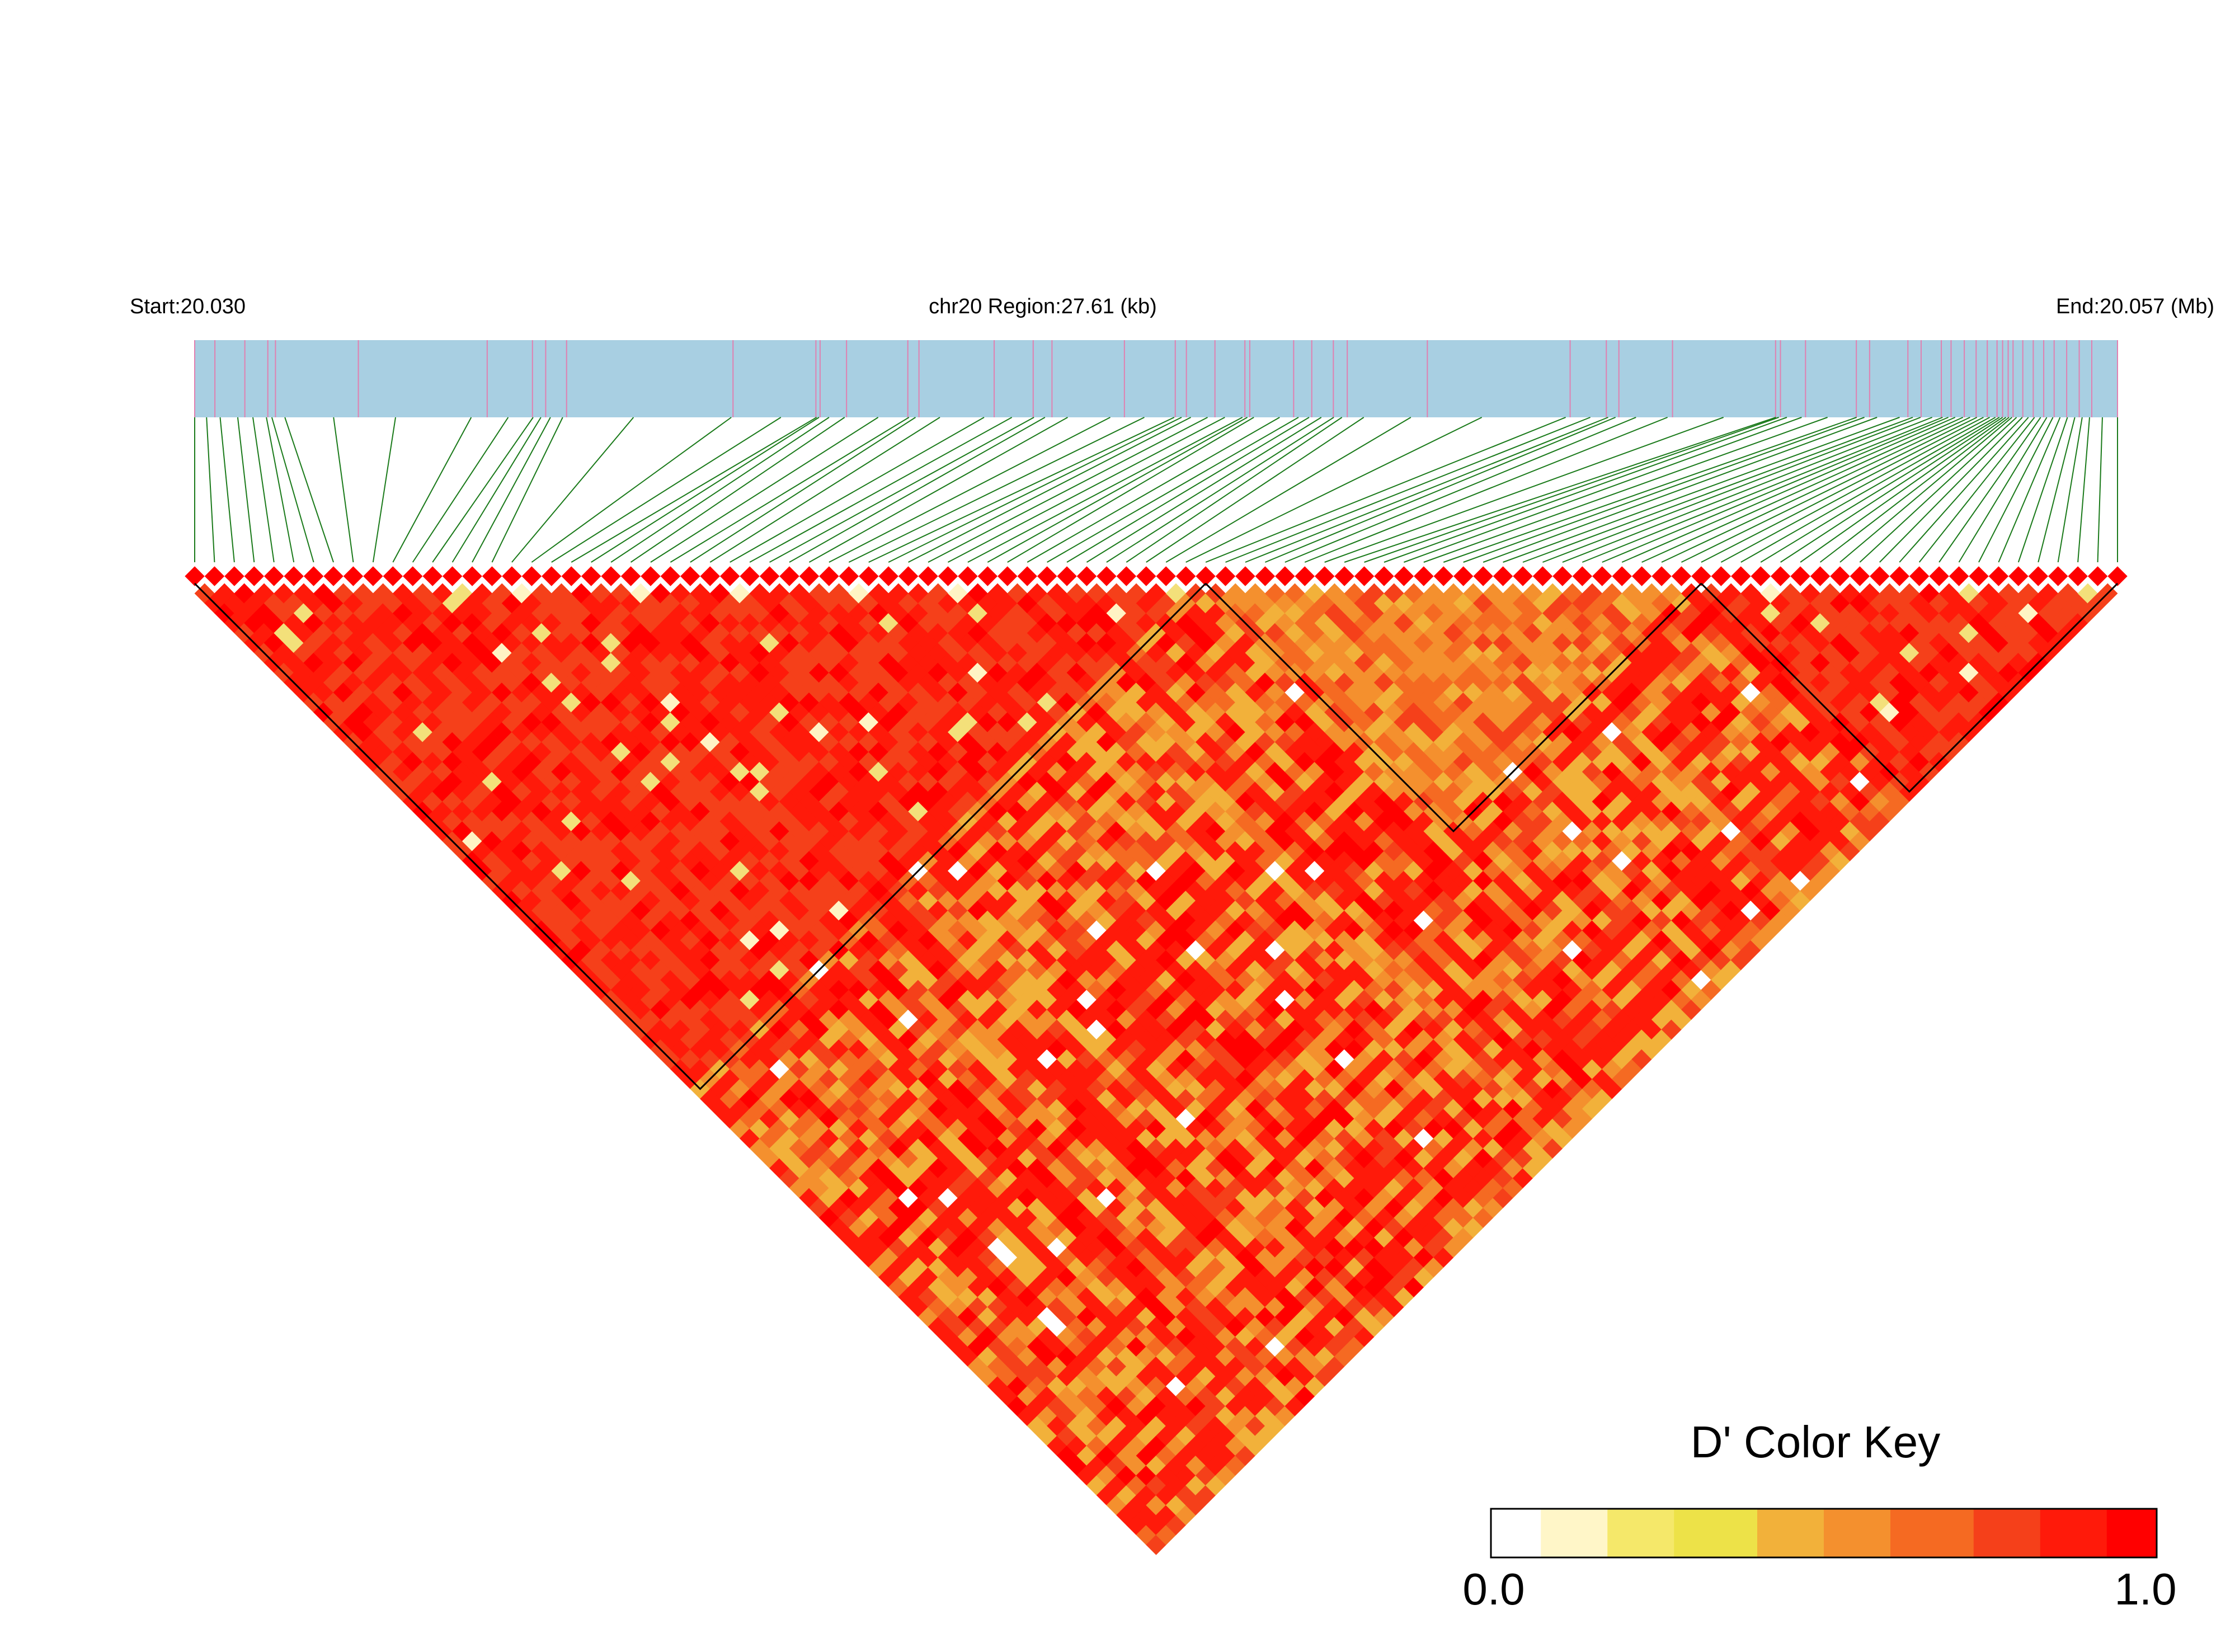 This screenshot has height=1652, width=2235. I want to click on snp-markers, so click(1156, 576).